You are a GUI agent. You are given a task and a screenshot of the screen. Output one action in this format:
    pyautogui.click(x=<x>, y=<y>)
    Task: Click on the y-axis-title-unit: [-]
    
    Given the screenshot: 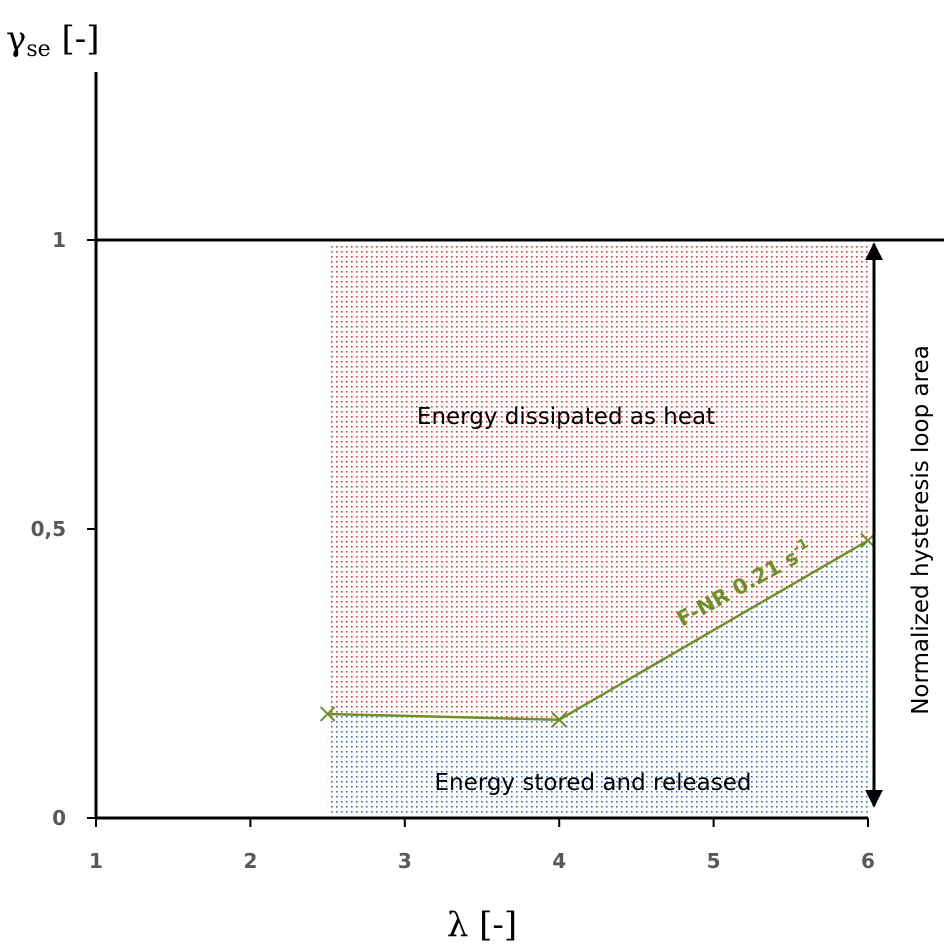 What is the action you would take?
    pyautogui.click(x=75, y=39)
    